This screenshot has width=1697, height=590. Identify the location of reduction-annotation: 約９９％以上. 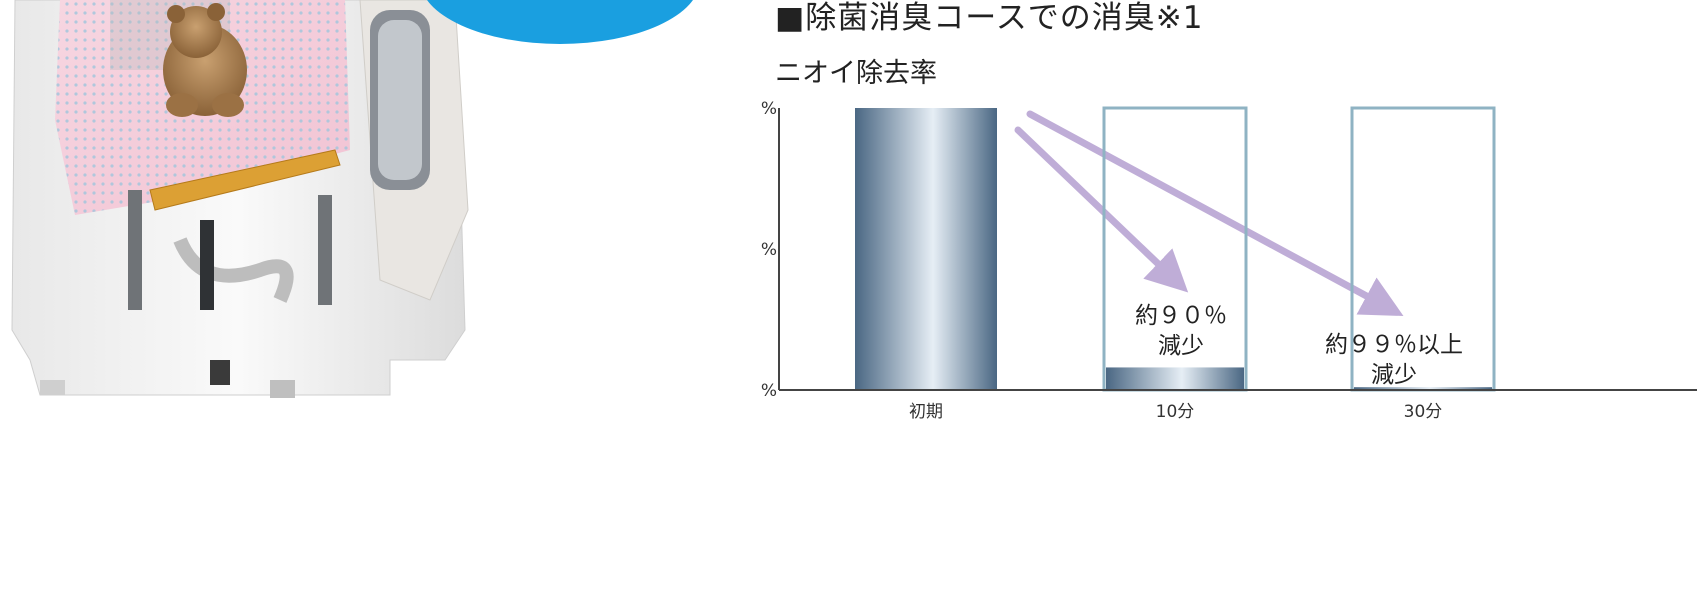
(1394, 345).